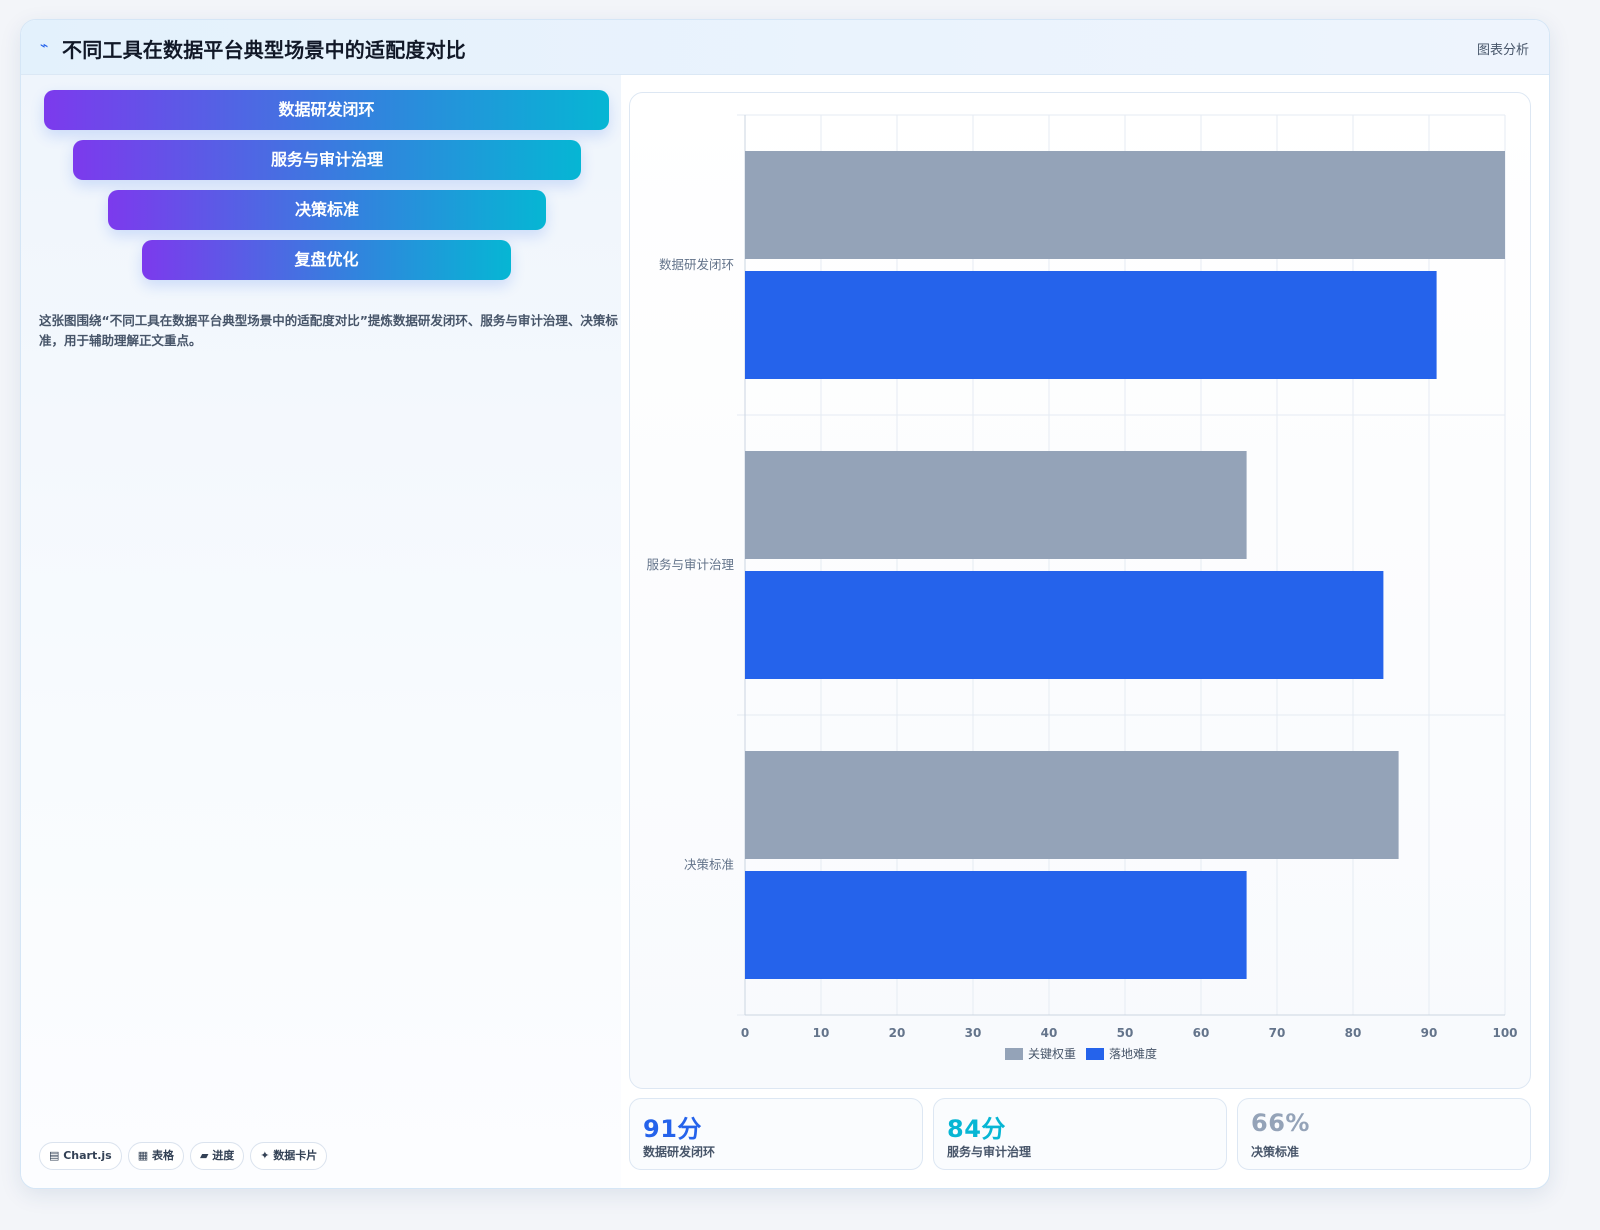 This screenshot has height=1230, width=1600. What do you see at coordinates (326, 260) in the screenshot?
I see `funnel-step-4: 复盘优化` at bounding box center [326, 260].